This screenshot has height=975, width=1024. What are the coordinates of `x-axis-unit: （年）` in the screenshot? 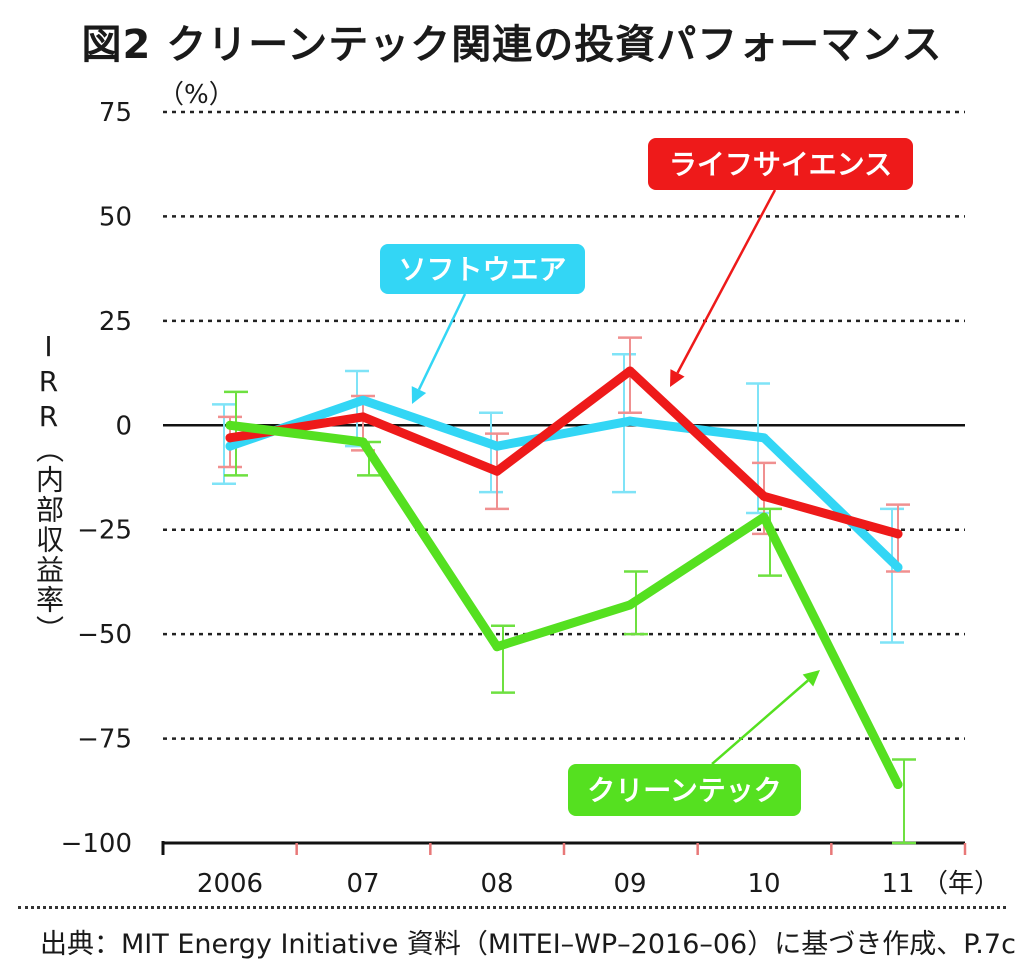 It's located at (961, 884).